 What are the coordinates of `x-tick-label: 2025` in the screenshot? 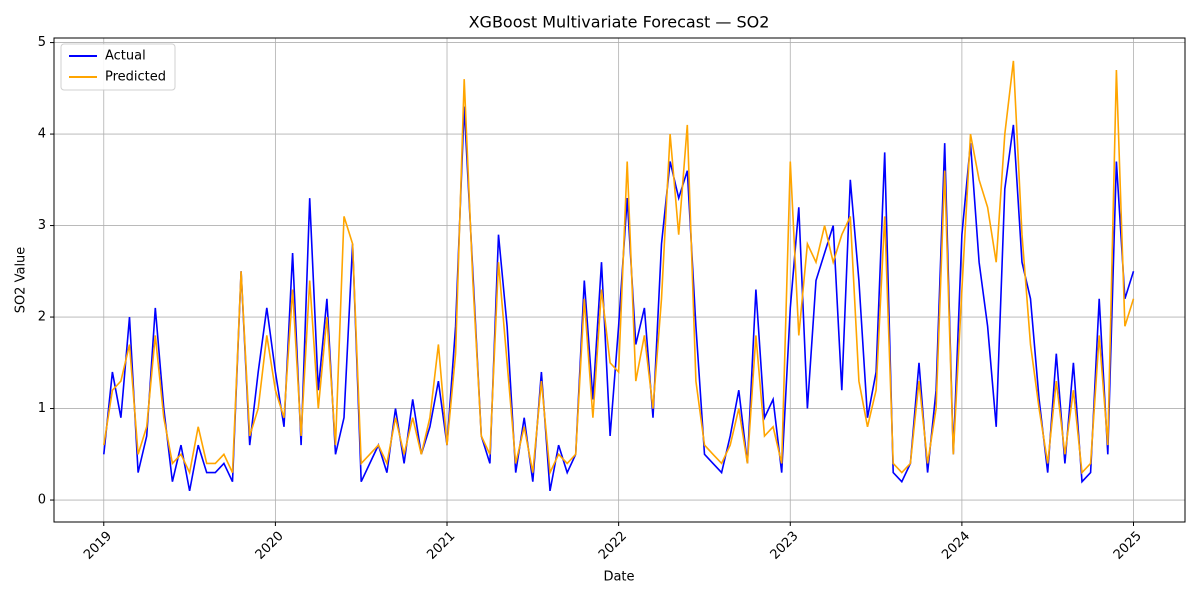 It's located at (1128, 546).